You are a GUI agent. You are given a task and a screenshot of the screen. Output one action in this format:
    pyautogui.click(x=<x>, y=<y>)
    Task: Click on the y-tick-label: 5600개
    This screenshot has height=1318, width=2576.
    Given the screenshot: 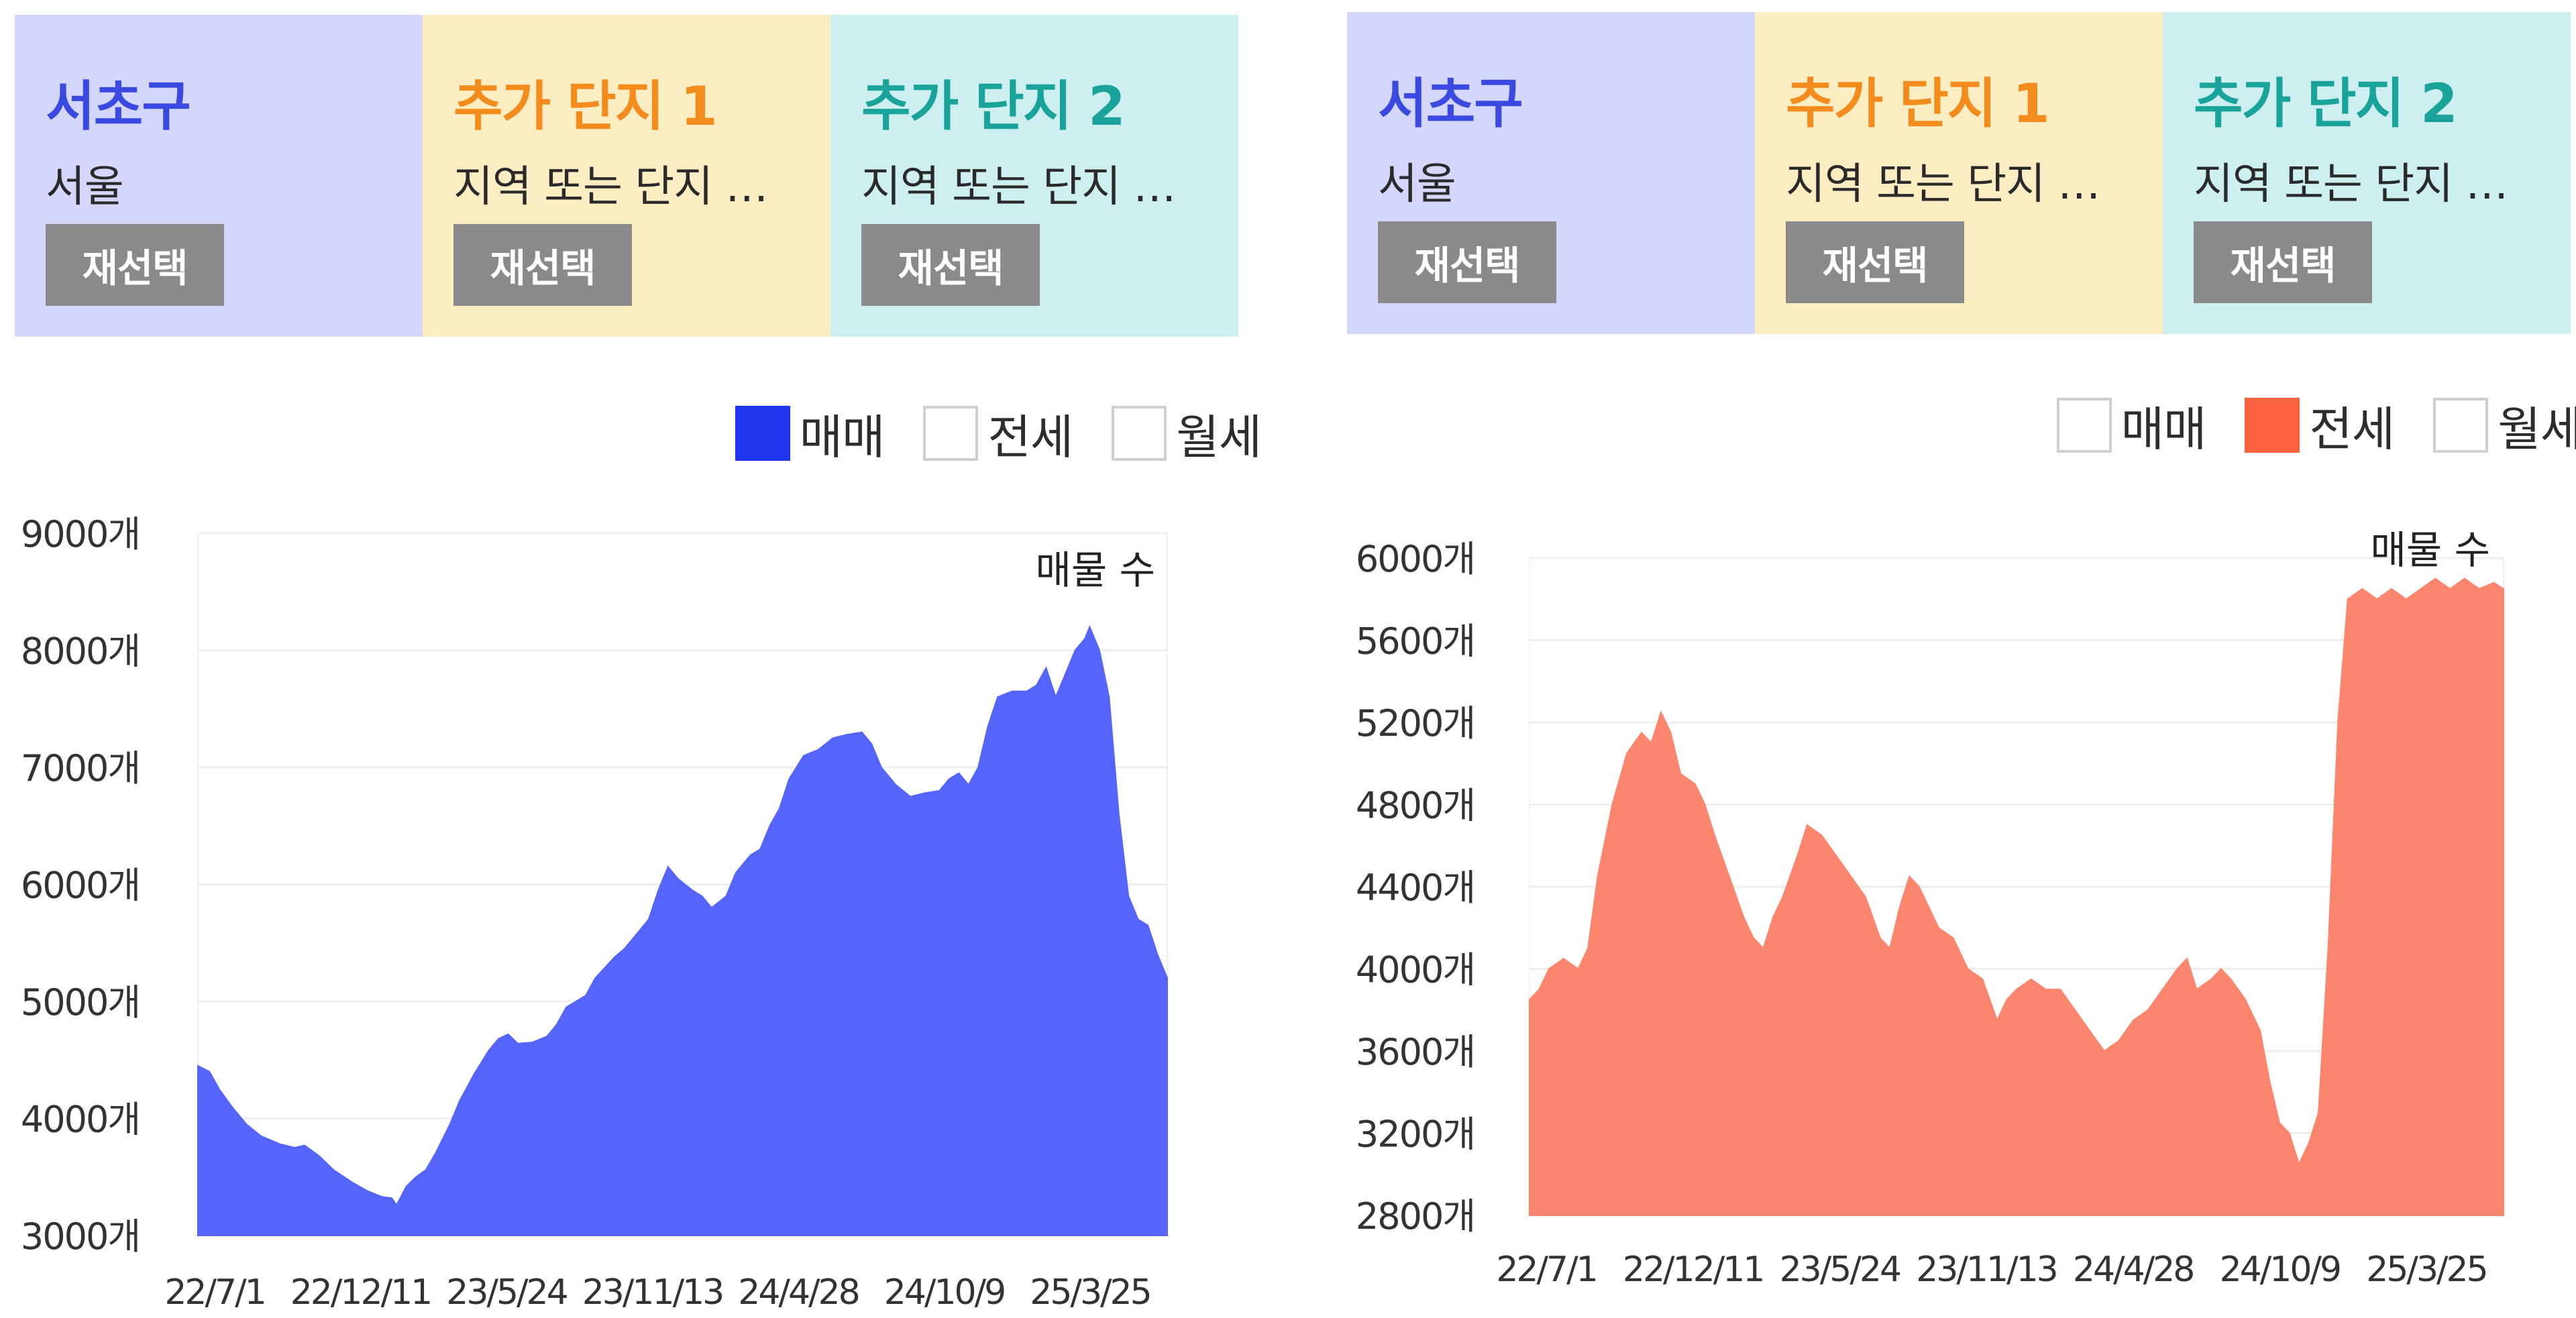 What is the action you would take?
    pyautogui.click(x=1415, y=641)
    